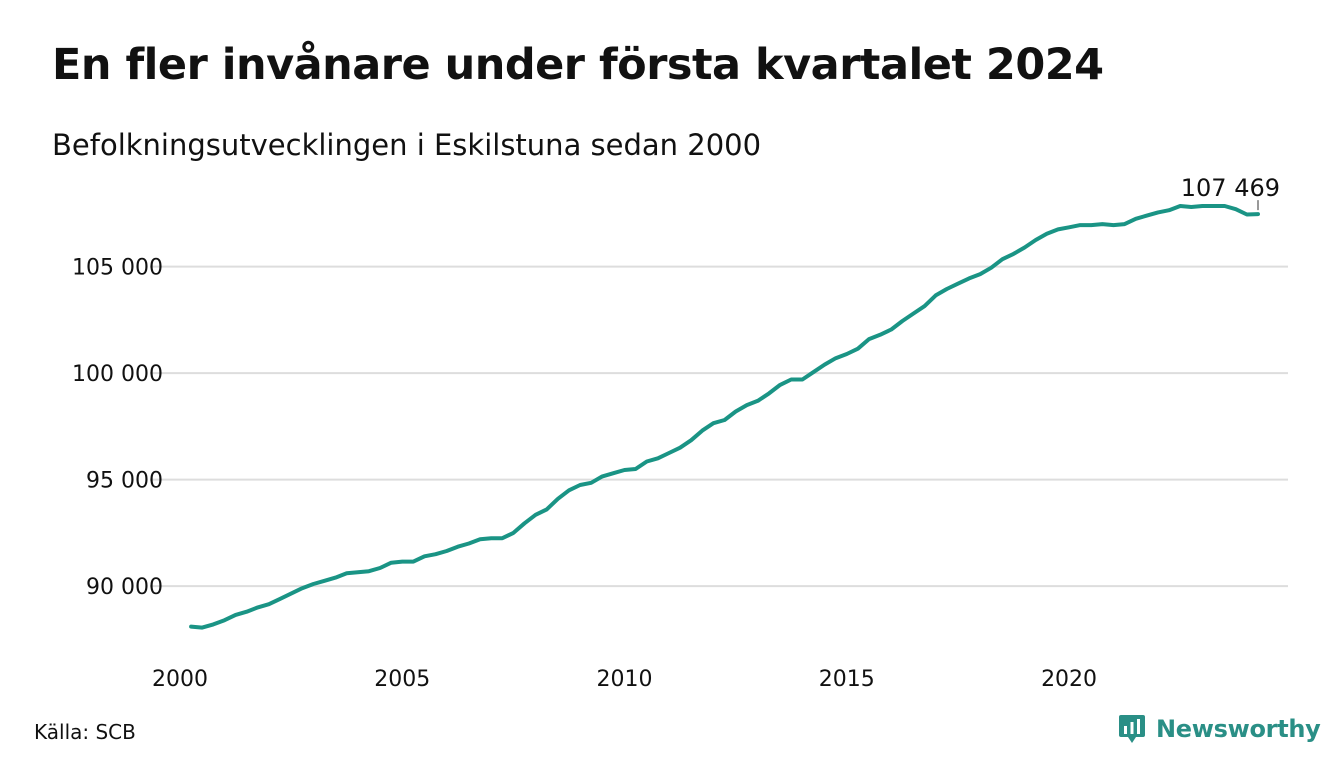 The height and width of the screenshot is (780, 1340). What do you see at coordinates (1132, 729) in the screenshot?
I see `newsworthy-logo-icon` at bounding box center [1132, 729].